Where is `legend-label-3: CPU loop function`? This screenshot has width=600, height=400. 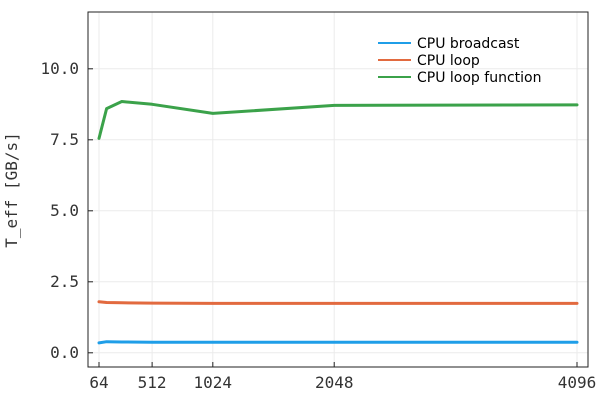 legend-label-3: CPU loop function is located at coordinates (479, 78).